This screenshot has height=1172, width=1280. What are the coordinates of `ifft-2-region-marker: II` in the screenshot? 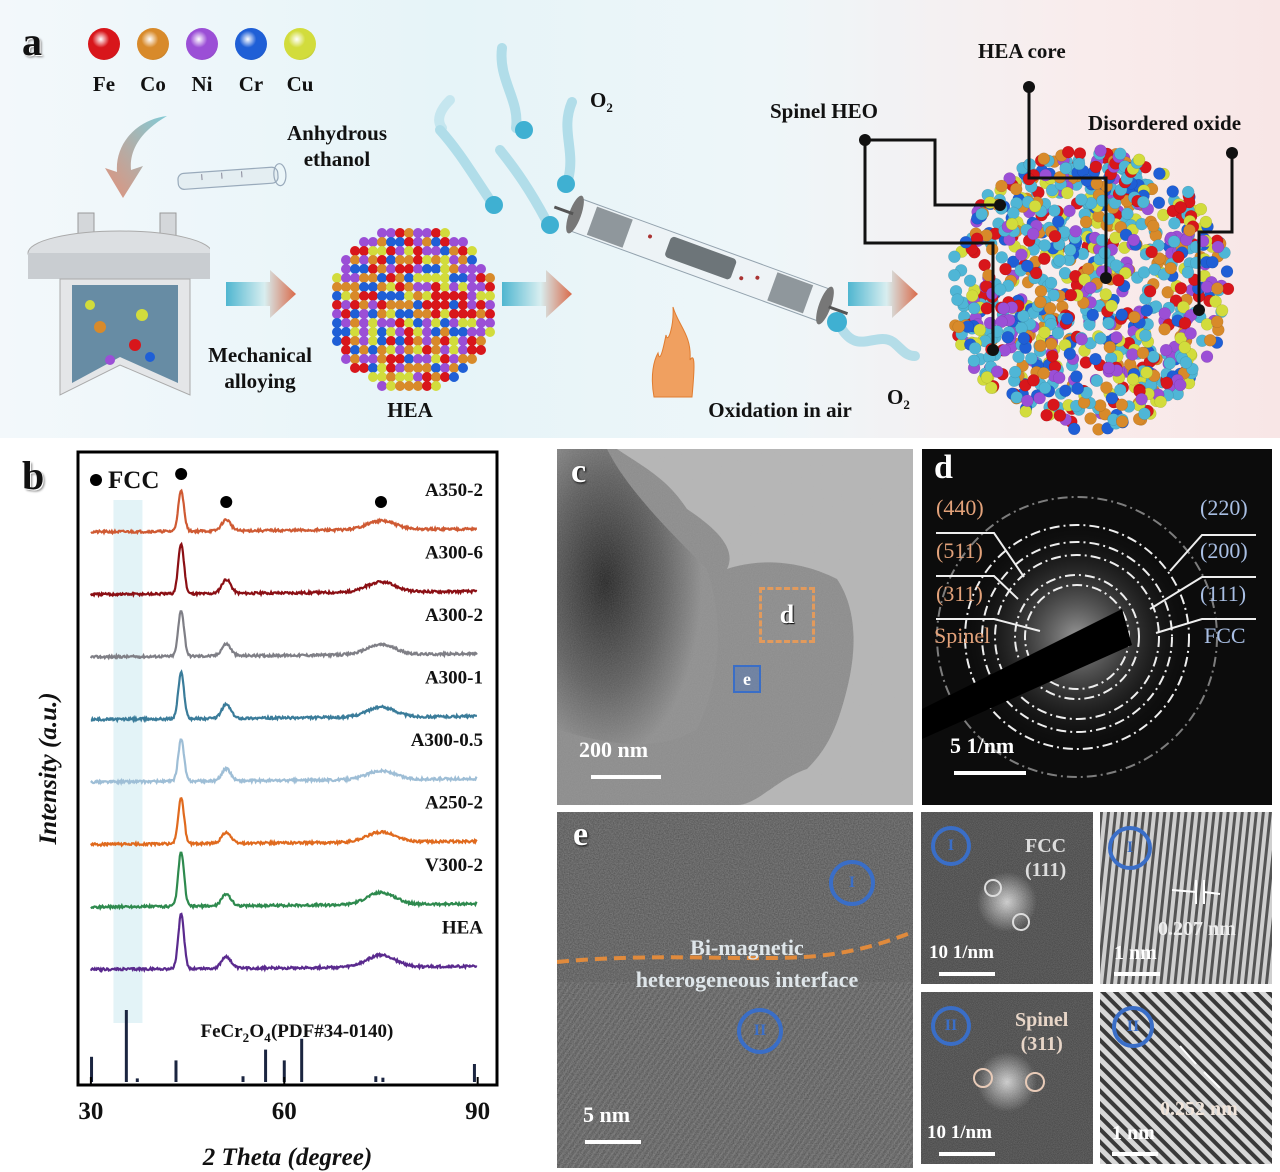 It's located at (1133, 1027).